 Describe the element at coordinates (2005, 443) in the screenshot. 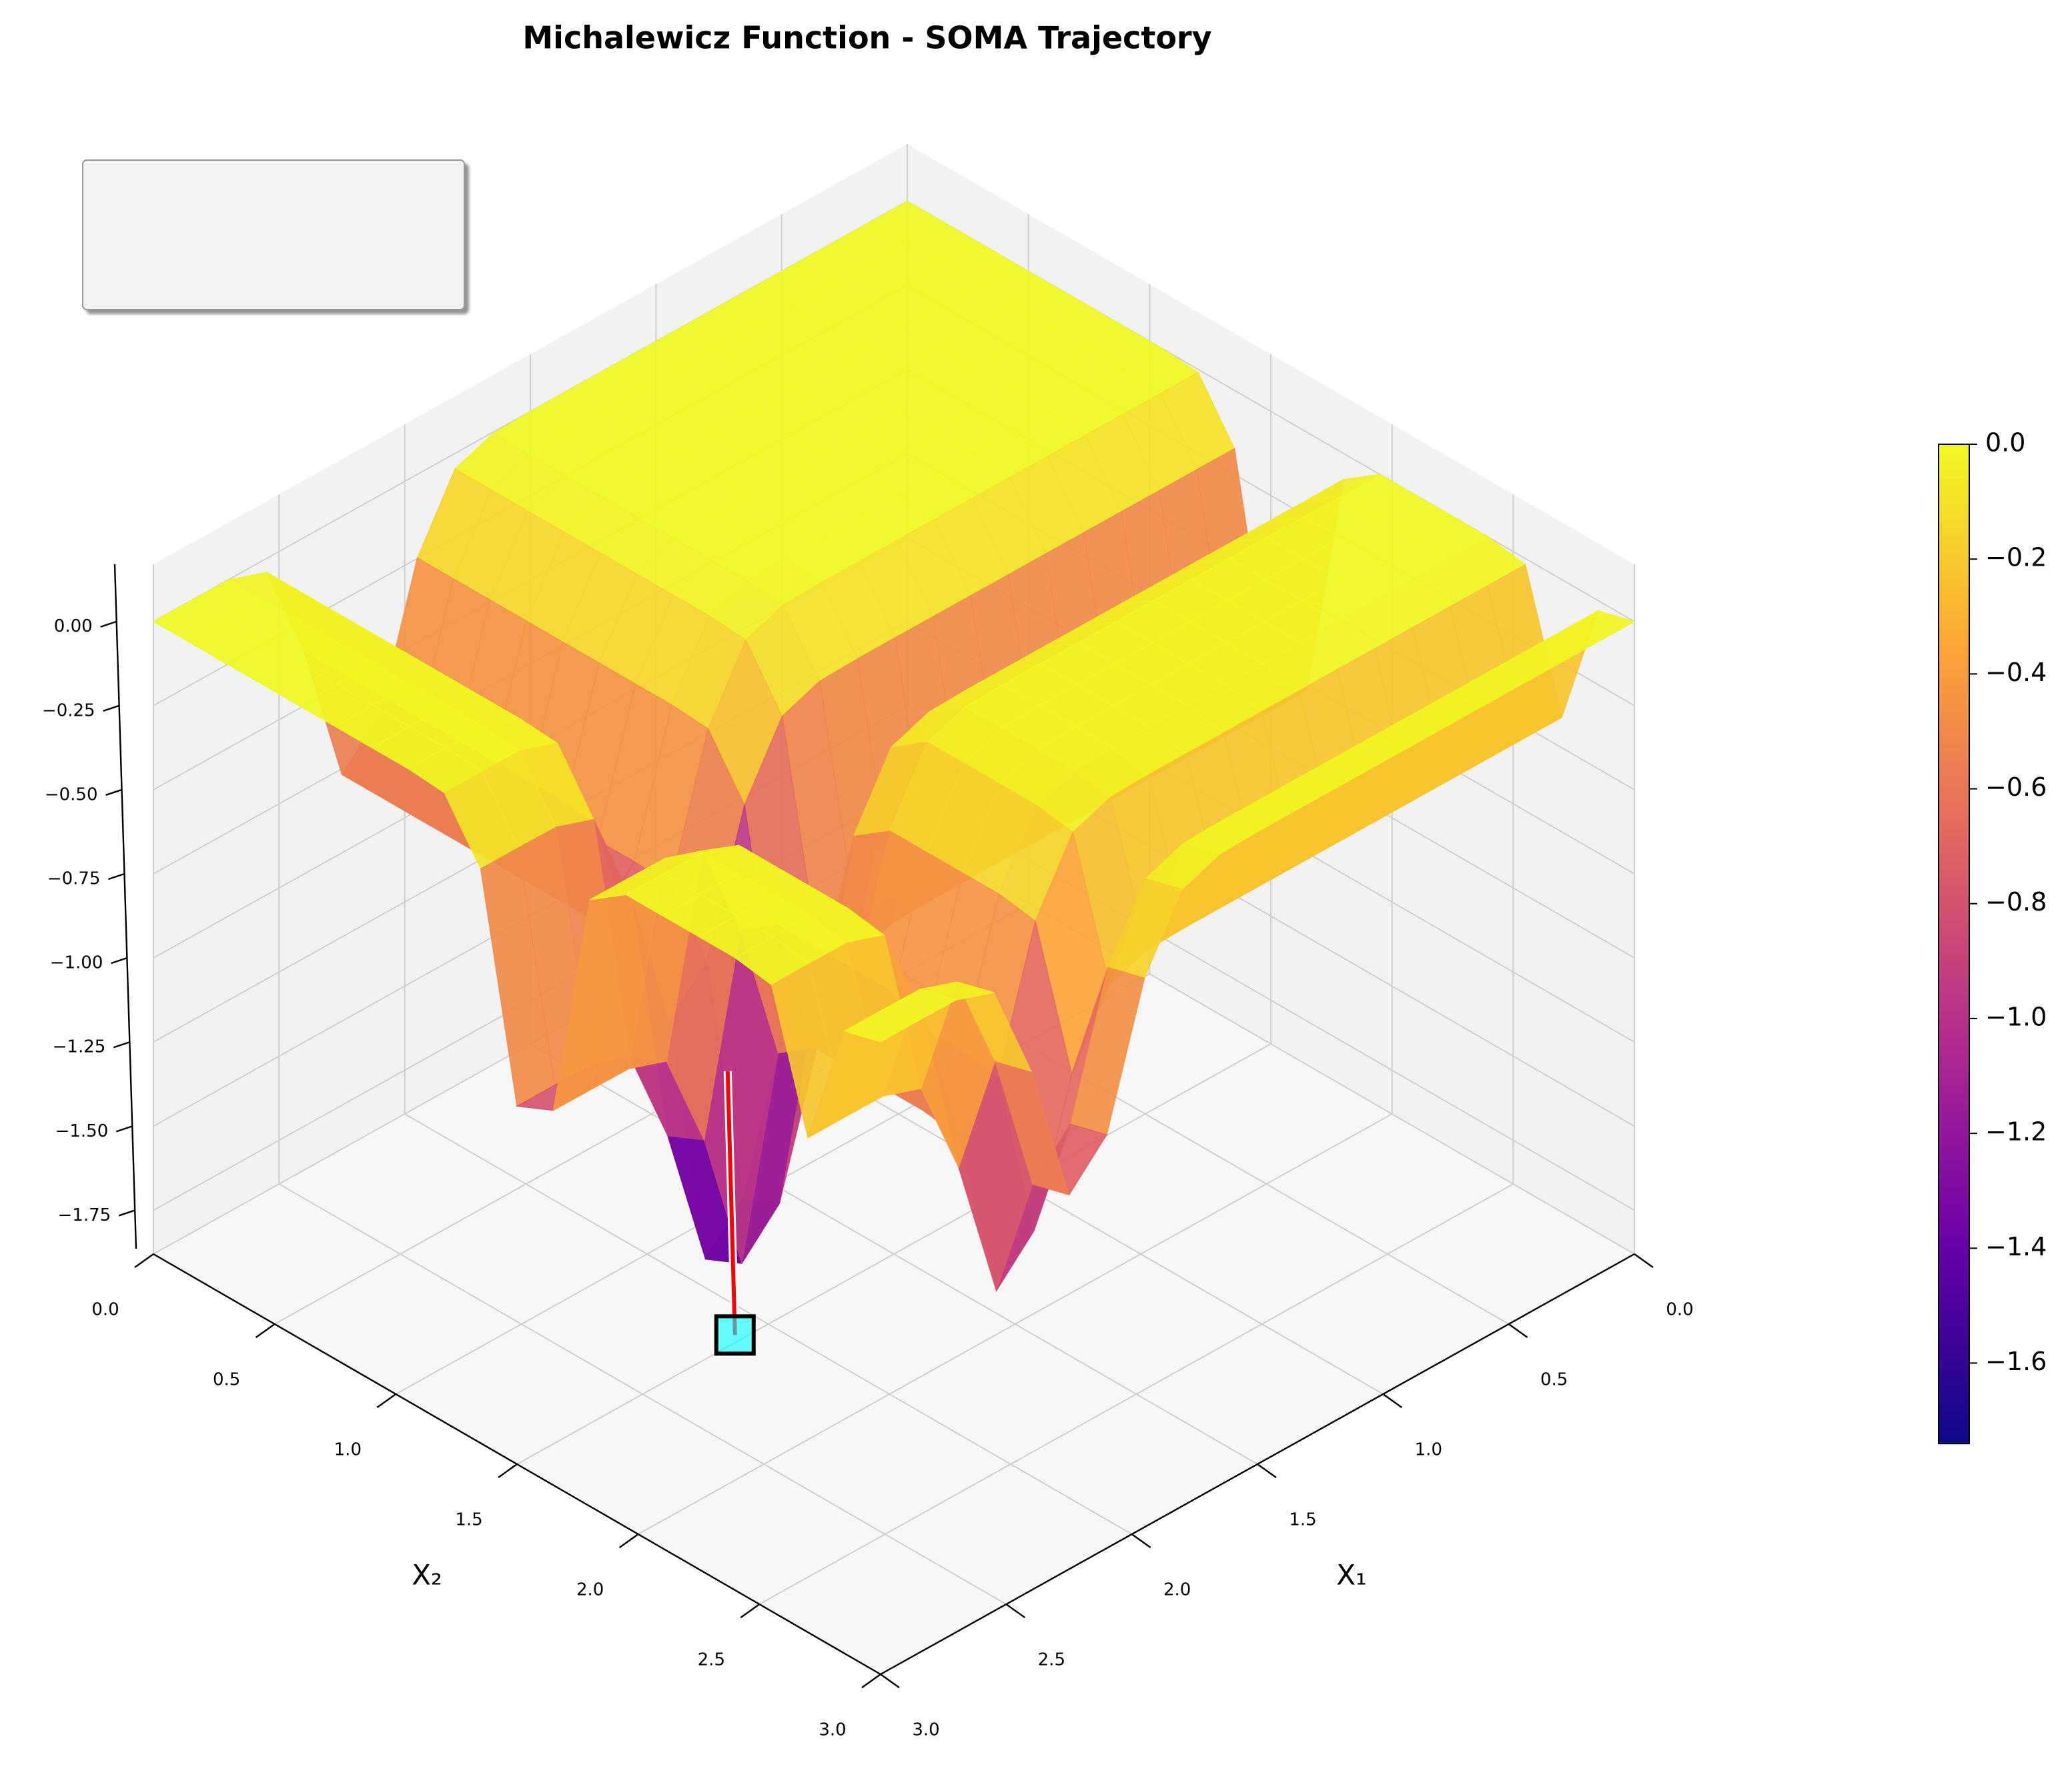

I see `colorbar-tick-label: 0.0` at that location.